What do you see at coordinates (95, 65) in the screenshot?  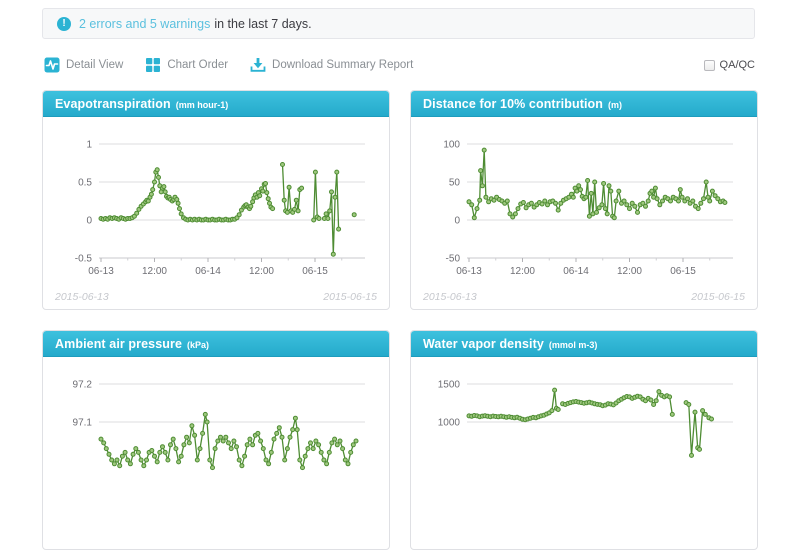 I see `detail-view-label: Detail View` at bounding box center [95, 65].